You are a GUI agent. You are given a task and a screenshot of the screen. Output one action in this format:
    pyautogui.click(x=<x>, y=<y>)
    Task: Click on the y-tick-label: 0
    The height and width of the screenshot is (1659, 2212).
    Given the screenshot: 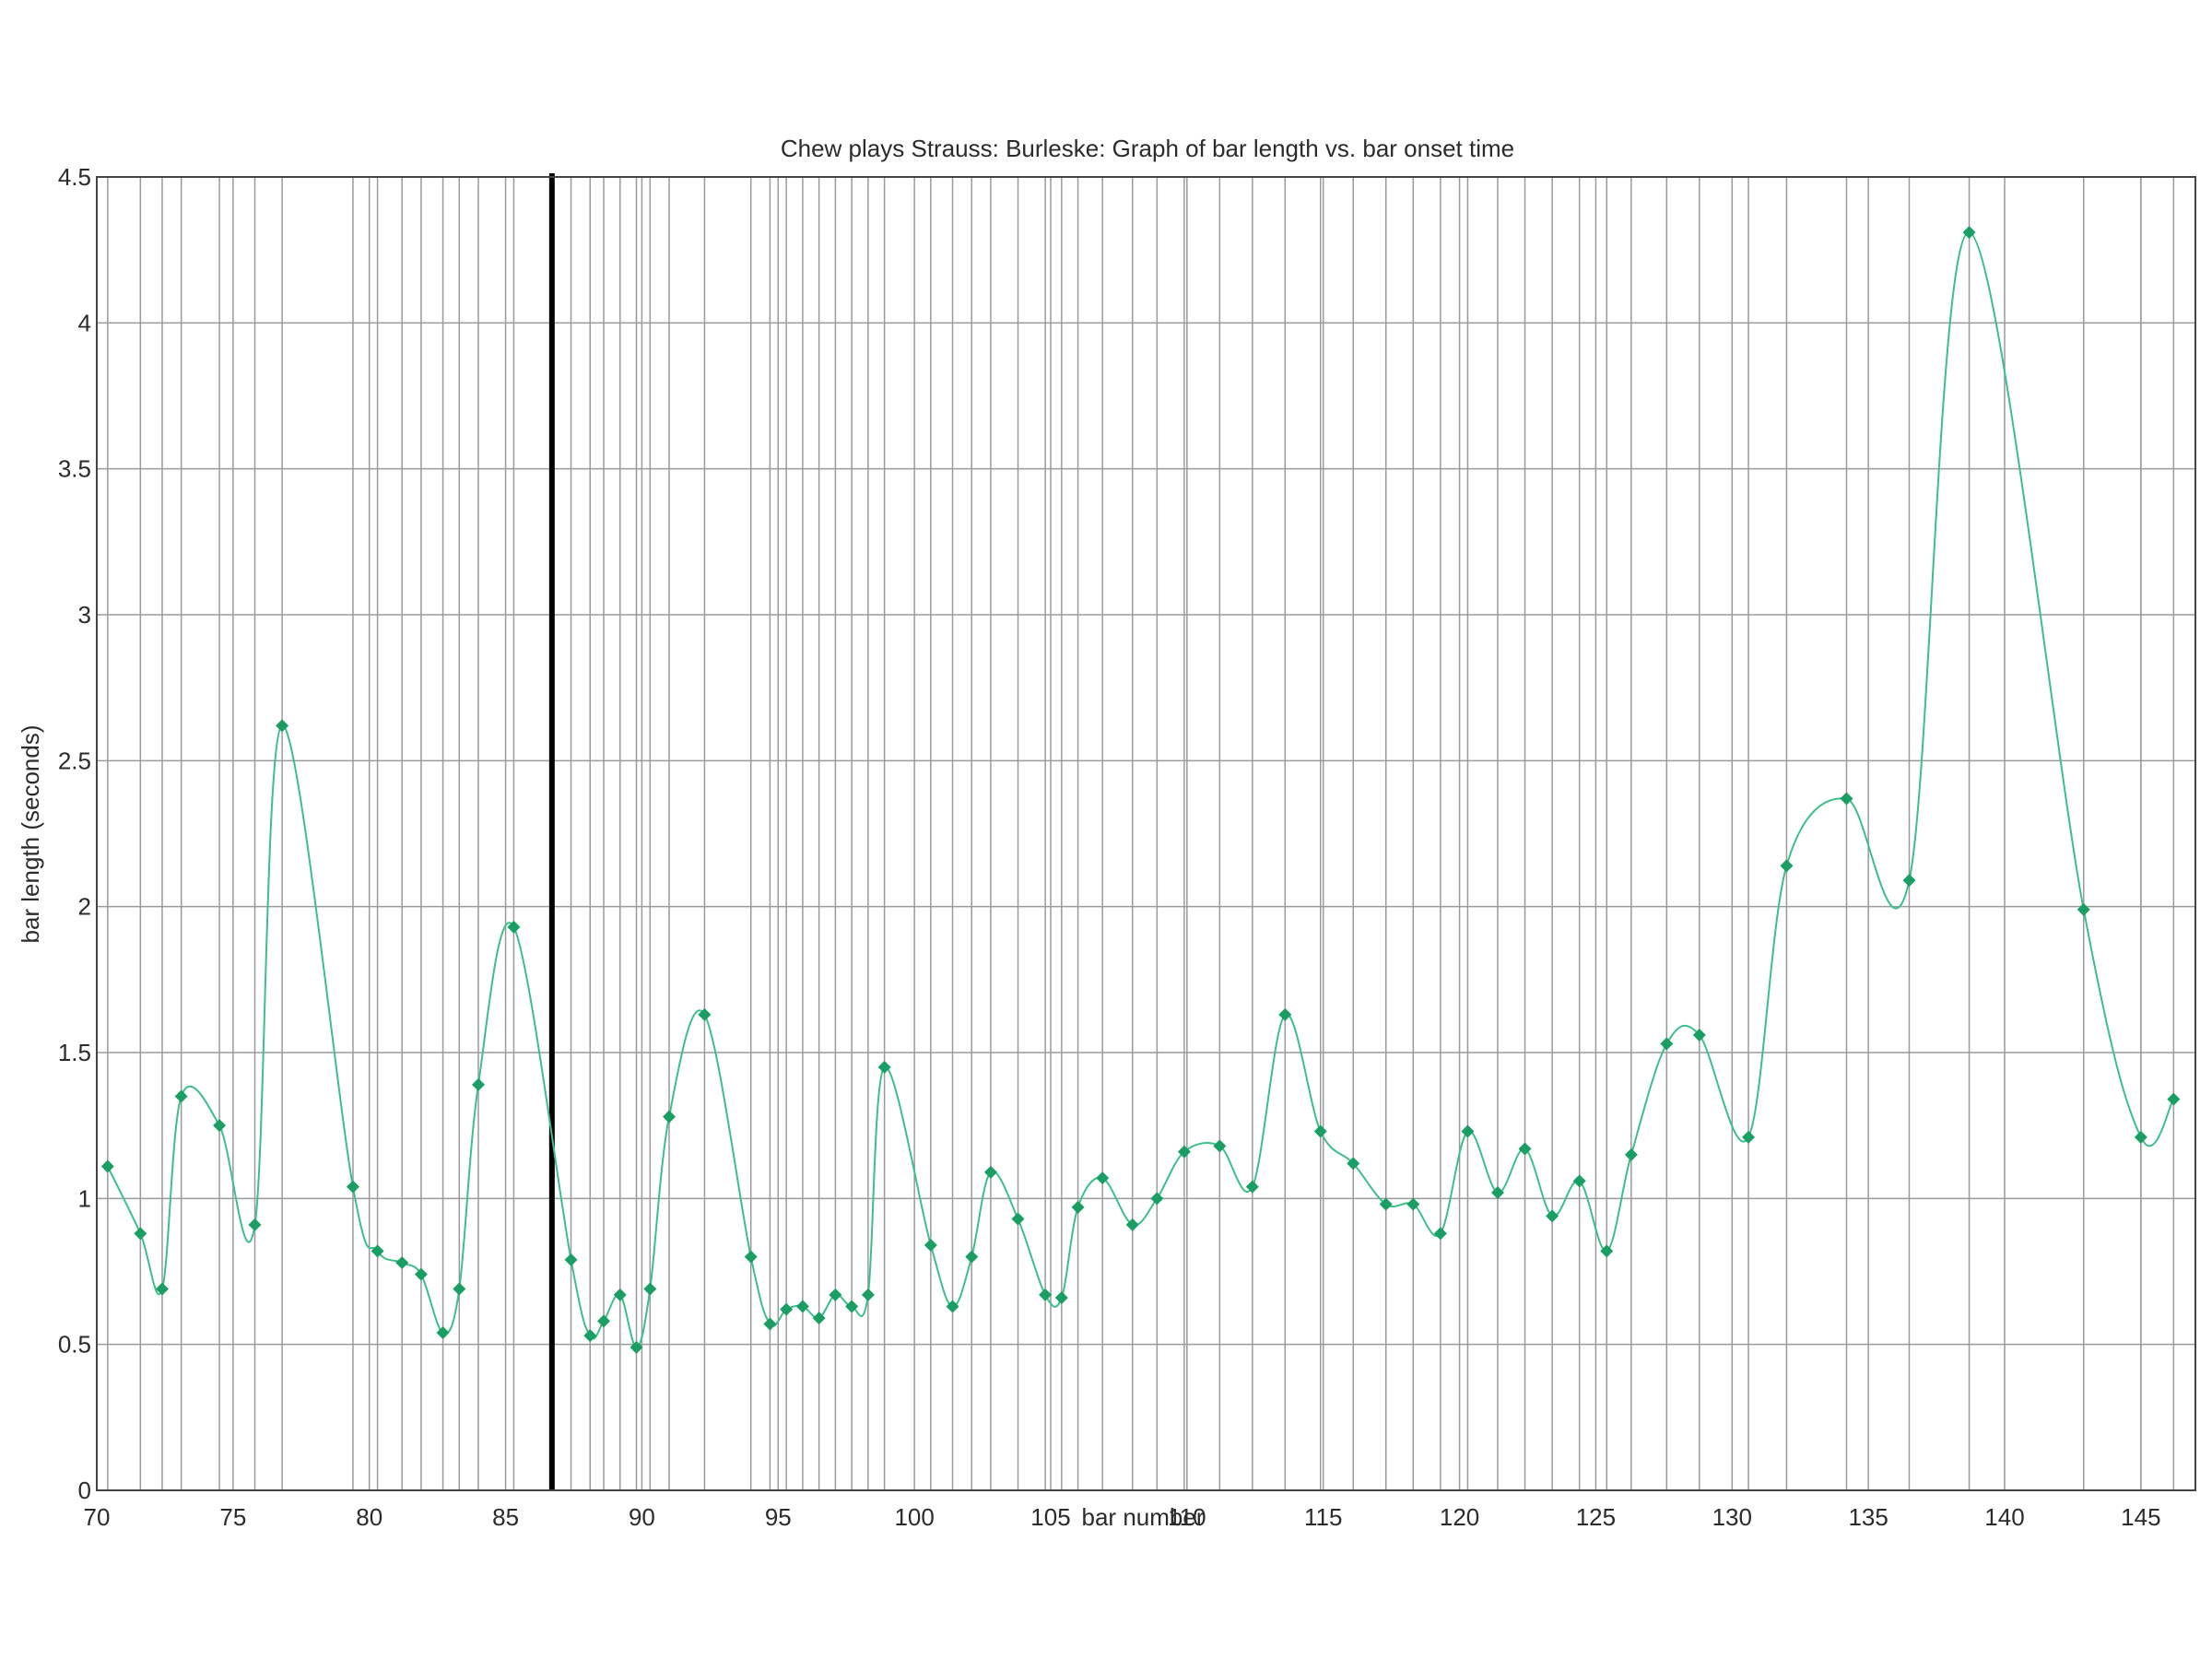 What is the action you would take?
    pyautogui.click(x=84, y=1490)
    